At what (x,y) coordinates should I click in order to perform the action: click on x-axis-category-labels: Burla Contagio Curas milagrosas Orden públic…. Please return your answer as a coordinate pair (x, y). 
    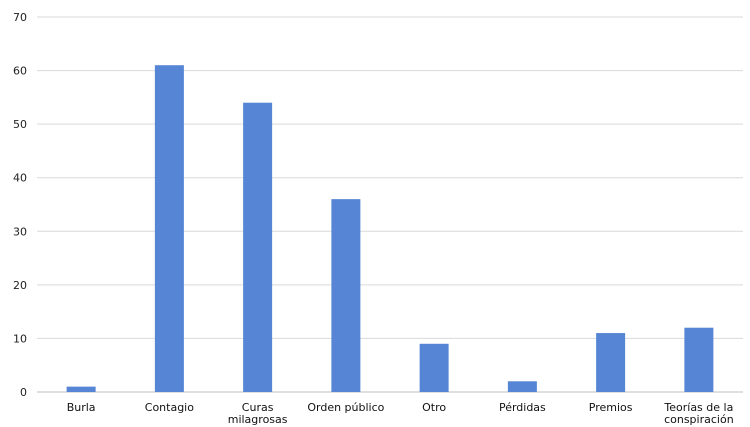
    Looking at the image, I should click on (400, 413).